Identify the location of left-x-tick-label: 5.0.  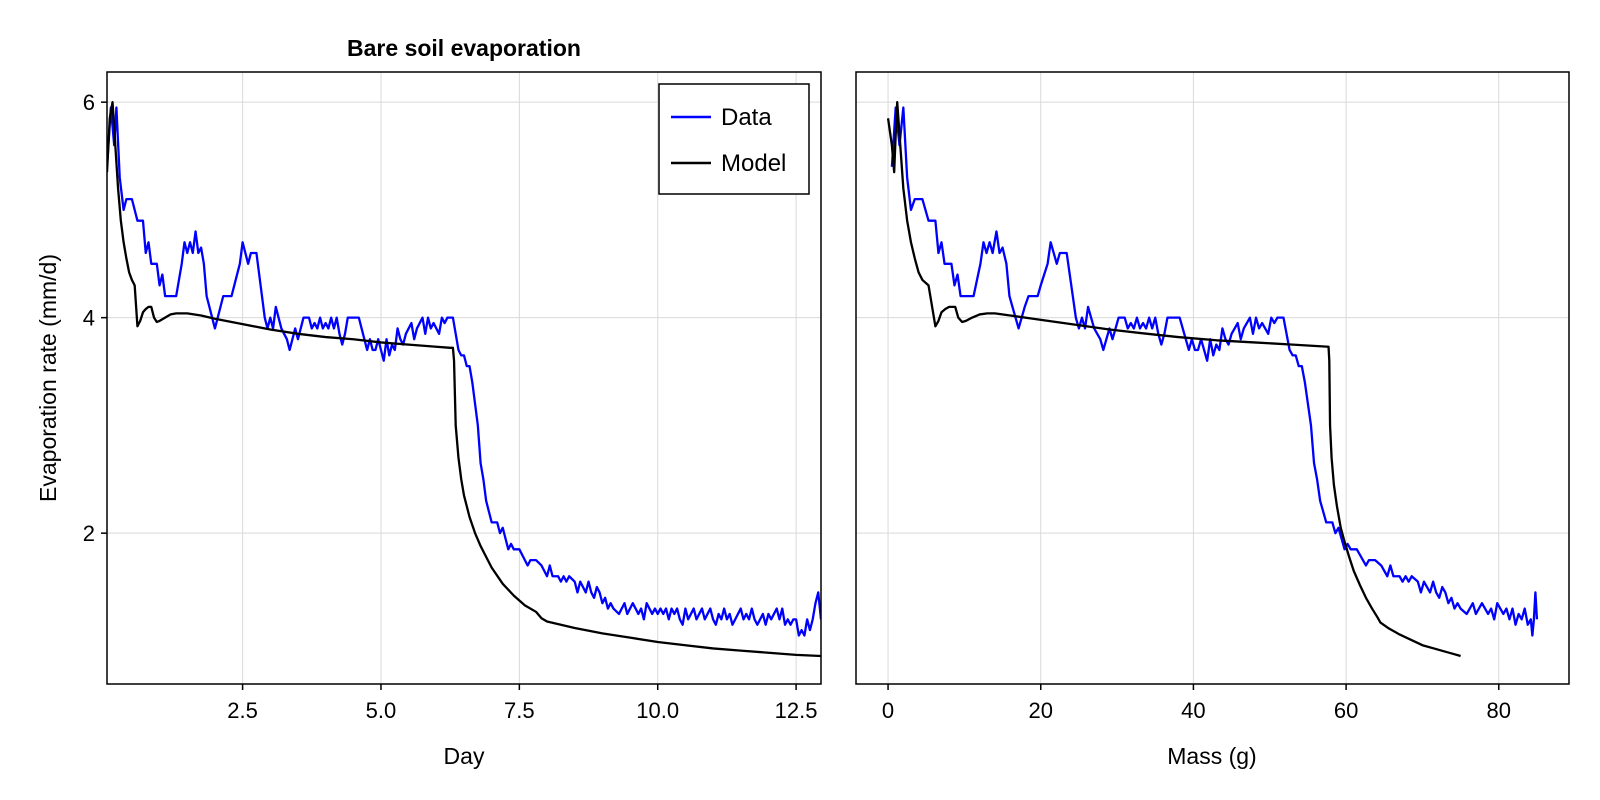
(381, 710).